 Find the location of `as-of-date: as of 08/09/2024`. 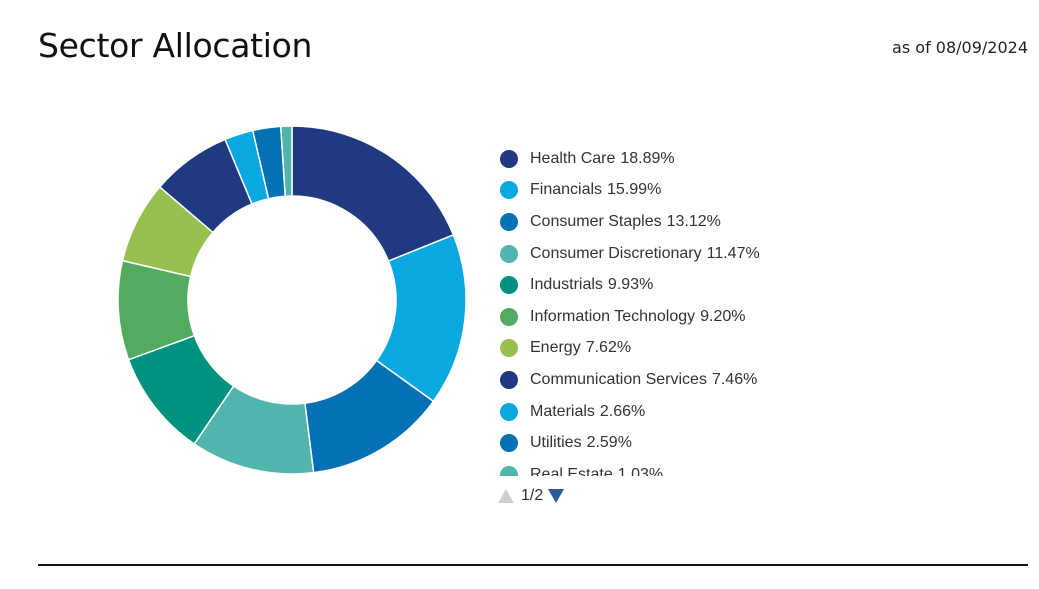

as-of-date: as of 08/09/2024 is located at coordinates (960, 47).